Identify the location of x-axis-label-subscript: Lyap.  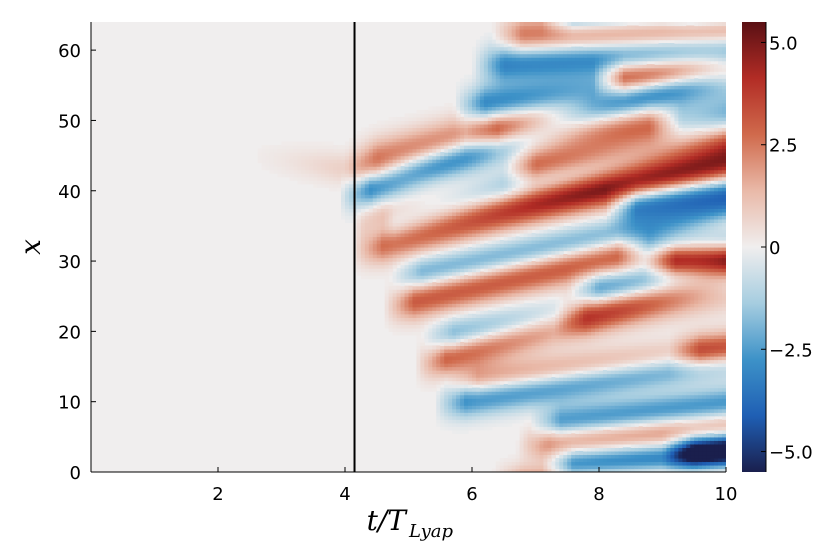
(431, 531).